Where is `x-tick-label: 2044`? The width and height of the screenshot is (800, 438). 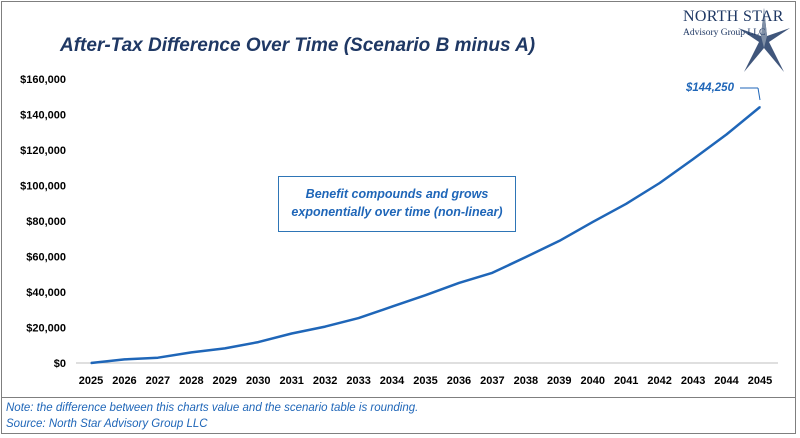
x-tick-label: 2044 is located at coordinates (726, 381).